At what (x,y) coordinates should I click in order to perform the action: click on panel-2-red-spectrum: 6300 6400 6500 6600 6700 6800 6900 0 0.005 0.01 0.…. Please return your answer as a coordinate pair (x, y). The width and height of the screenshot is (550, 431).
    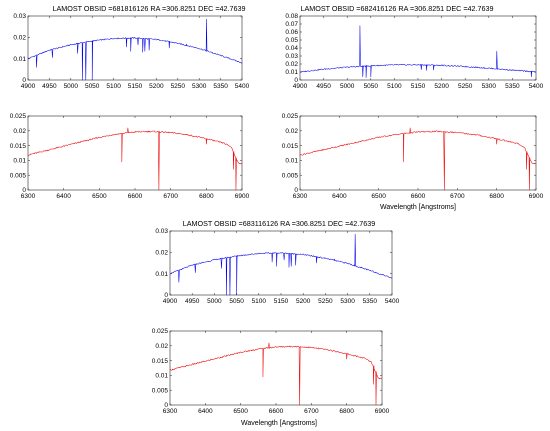
    Looking at the image, I should click on (413, 156).